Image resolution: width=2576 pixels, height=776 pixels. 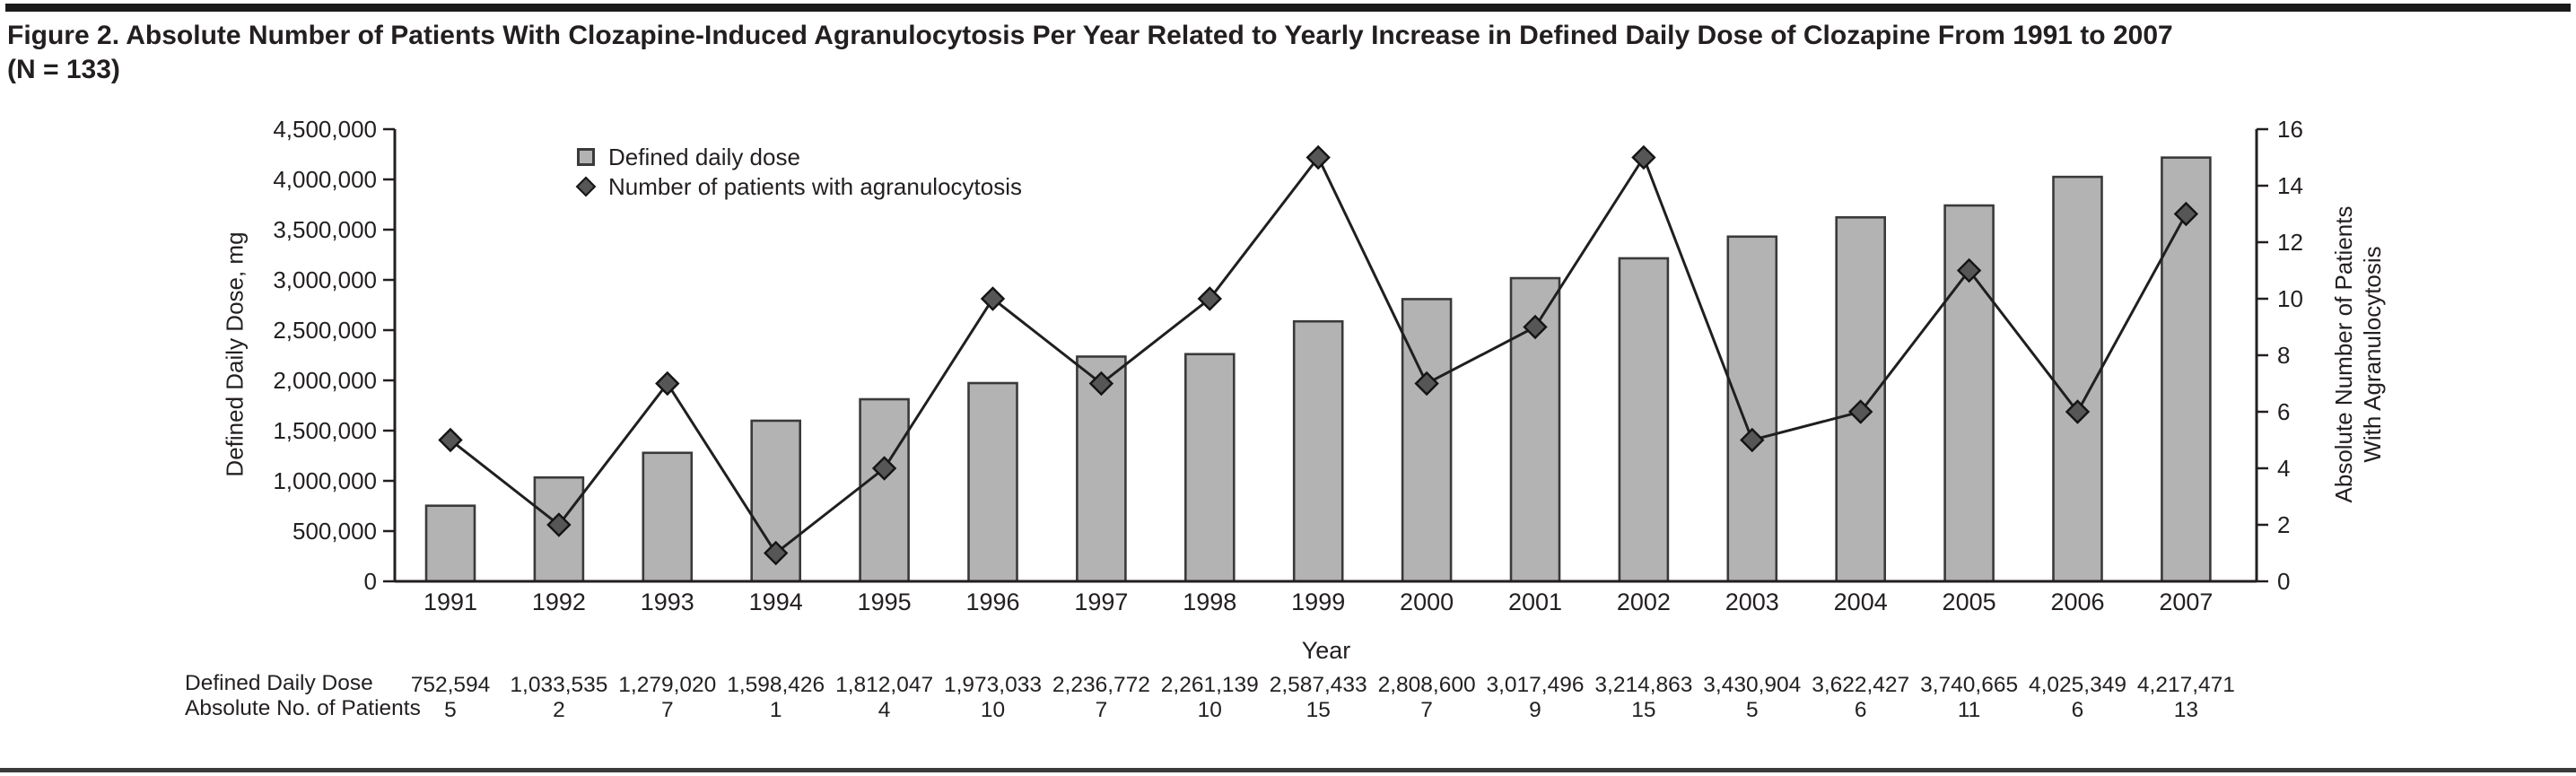 What do you see at coordinates (1752, 685) in the screenshot?
I see `table-value-dose: 3,430,904` at bounding box center [1752, 685].